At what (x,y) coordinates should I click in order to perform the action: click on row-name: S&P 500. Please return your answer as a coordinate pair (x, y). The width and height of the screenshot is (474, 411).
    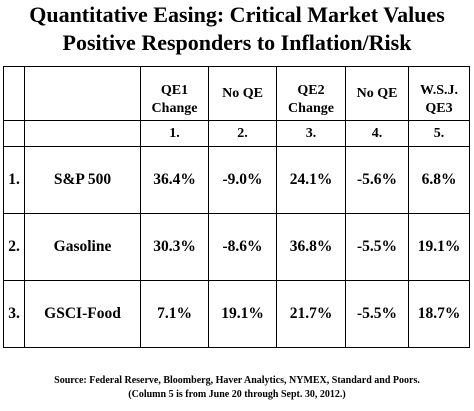
    Looking at the image, I should click on (82, 180).